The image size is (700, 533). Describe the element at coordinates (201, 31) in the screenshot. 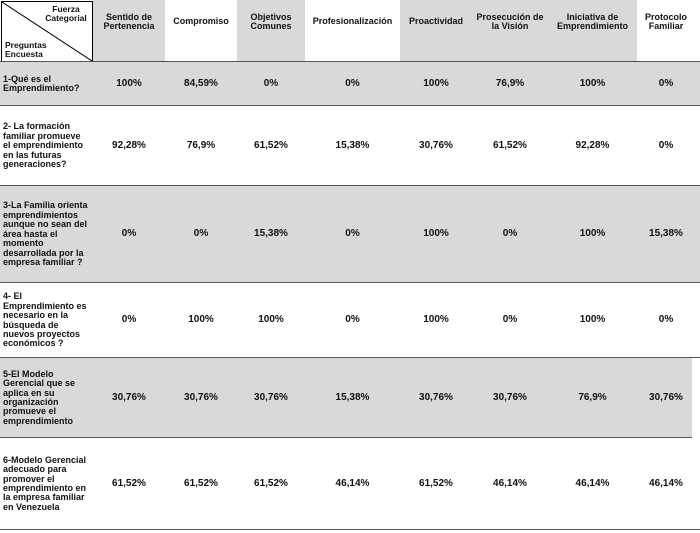

I see `column-header: Compromiso` at that location.